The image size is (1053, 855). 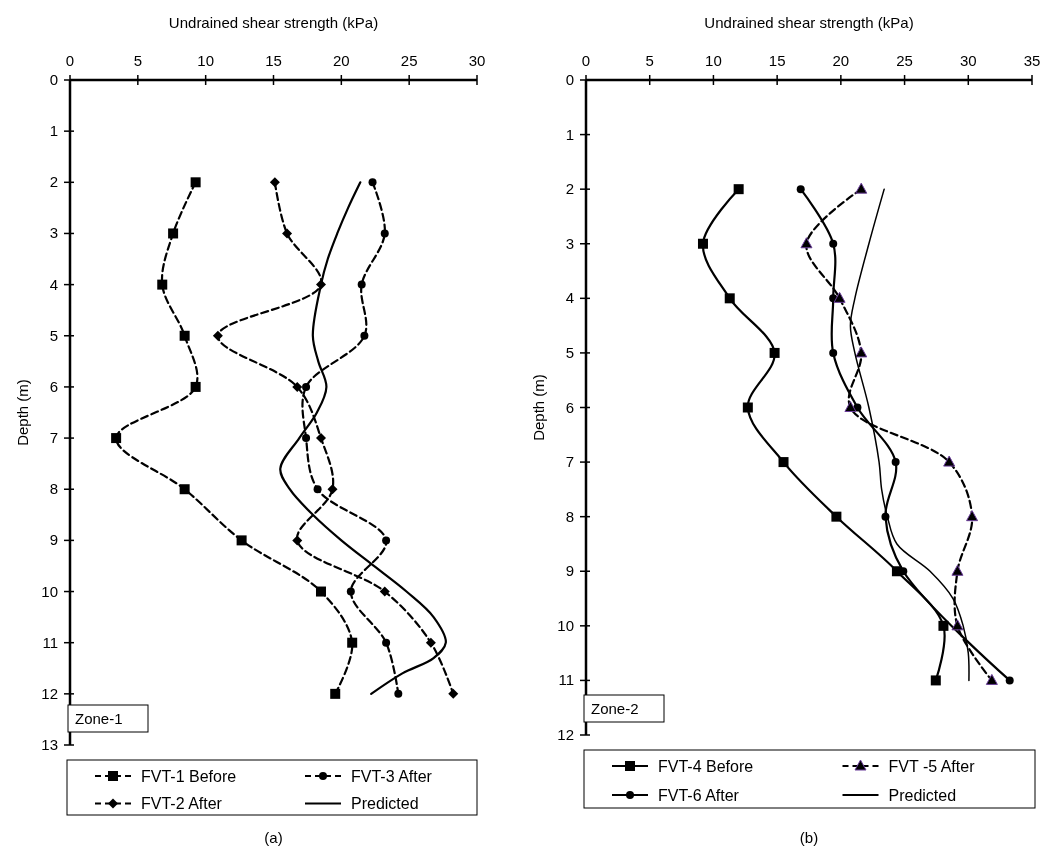 I want to click on x-tick-label: 20, so click(x=841, y=60).